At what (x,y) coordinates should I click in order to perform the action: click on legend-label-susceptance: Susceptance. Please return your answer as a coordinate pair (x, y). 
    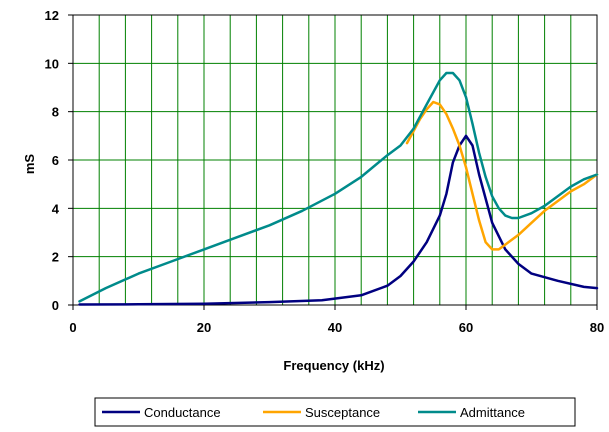
    Looking at the image, I should click on (342, 412).